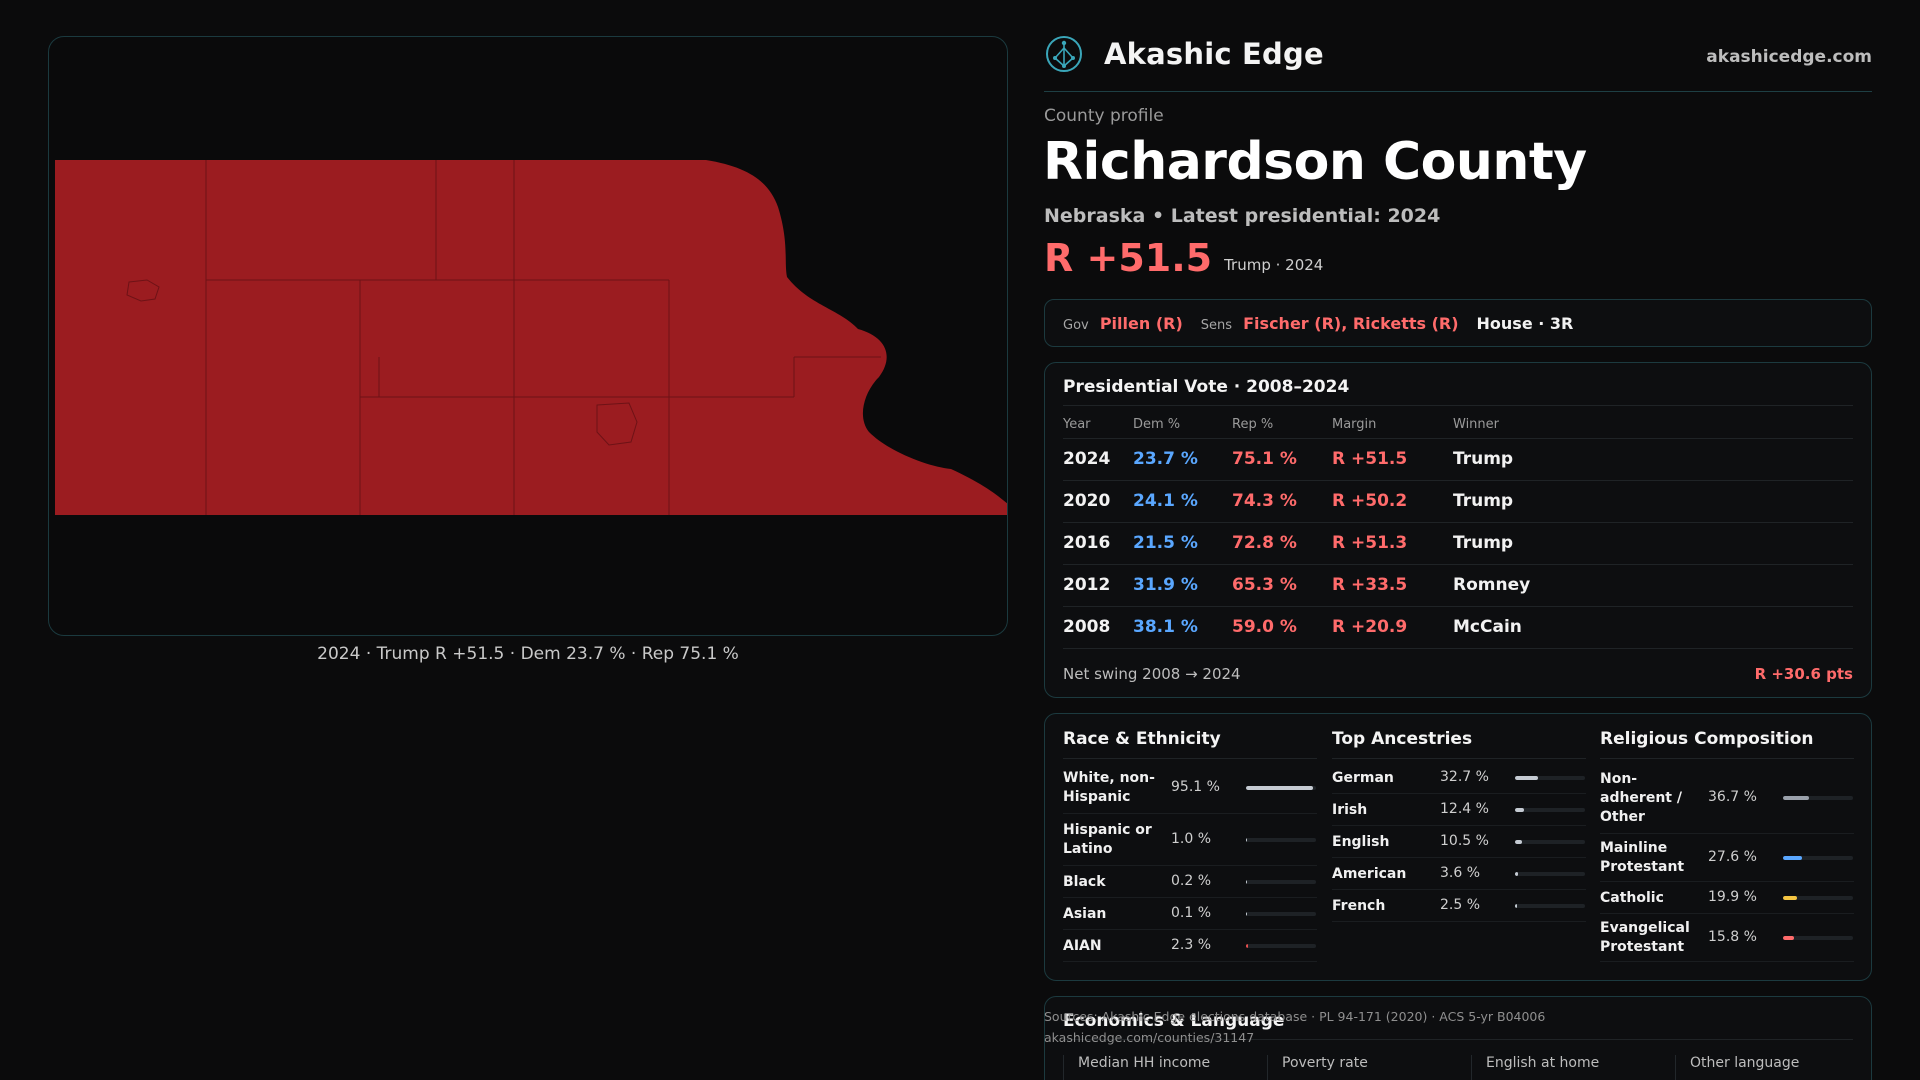 The width and height of the screenshot is (1920, 1080). What do you see at coordinates (1460, 873) in the screenshot?
I see `item-percent: 3.6 %` at bounding box center [1460, 873].